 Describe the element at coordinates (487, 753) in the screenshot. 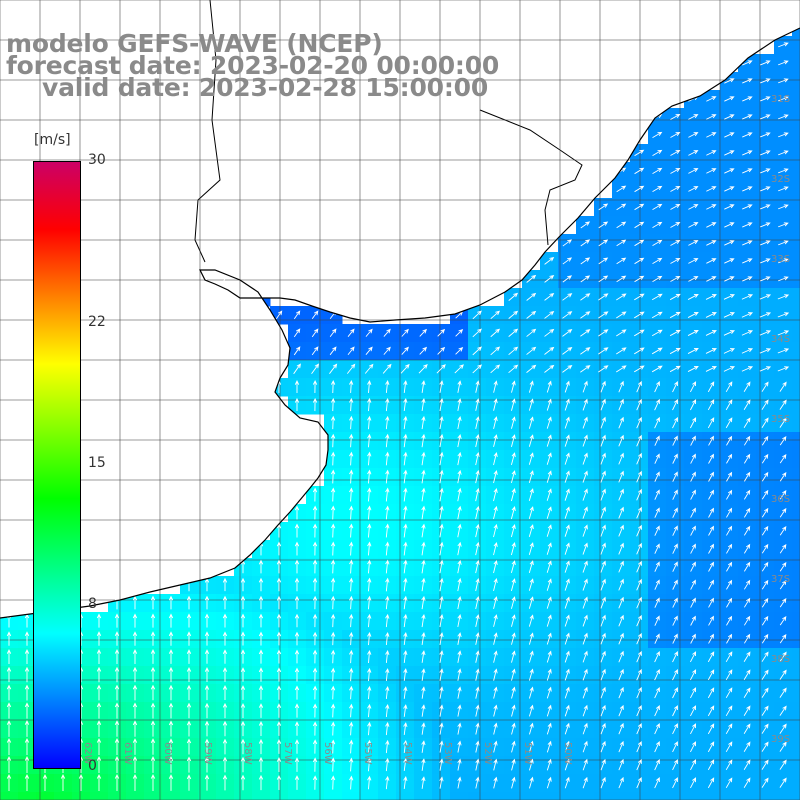

I see `longitude-label: 52W` at that location.